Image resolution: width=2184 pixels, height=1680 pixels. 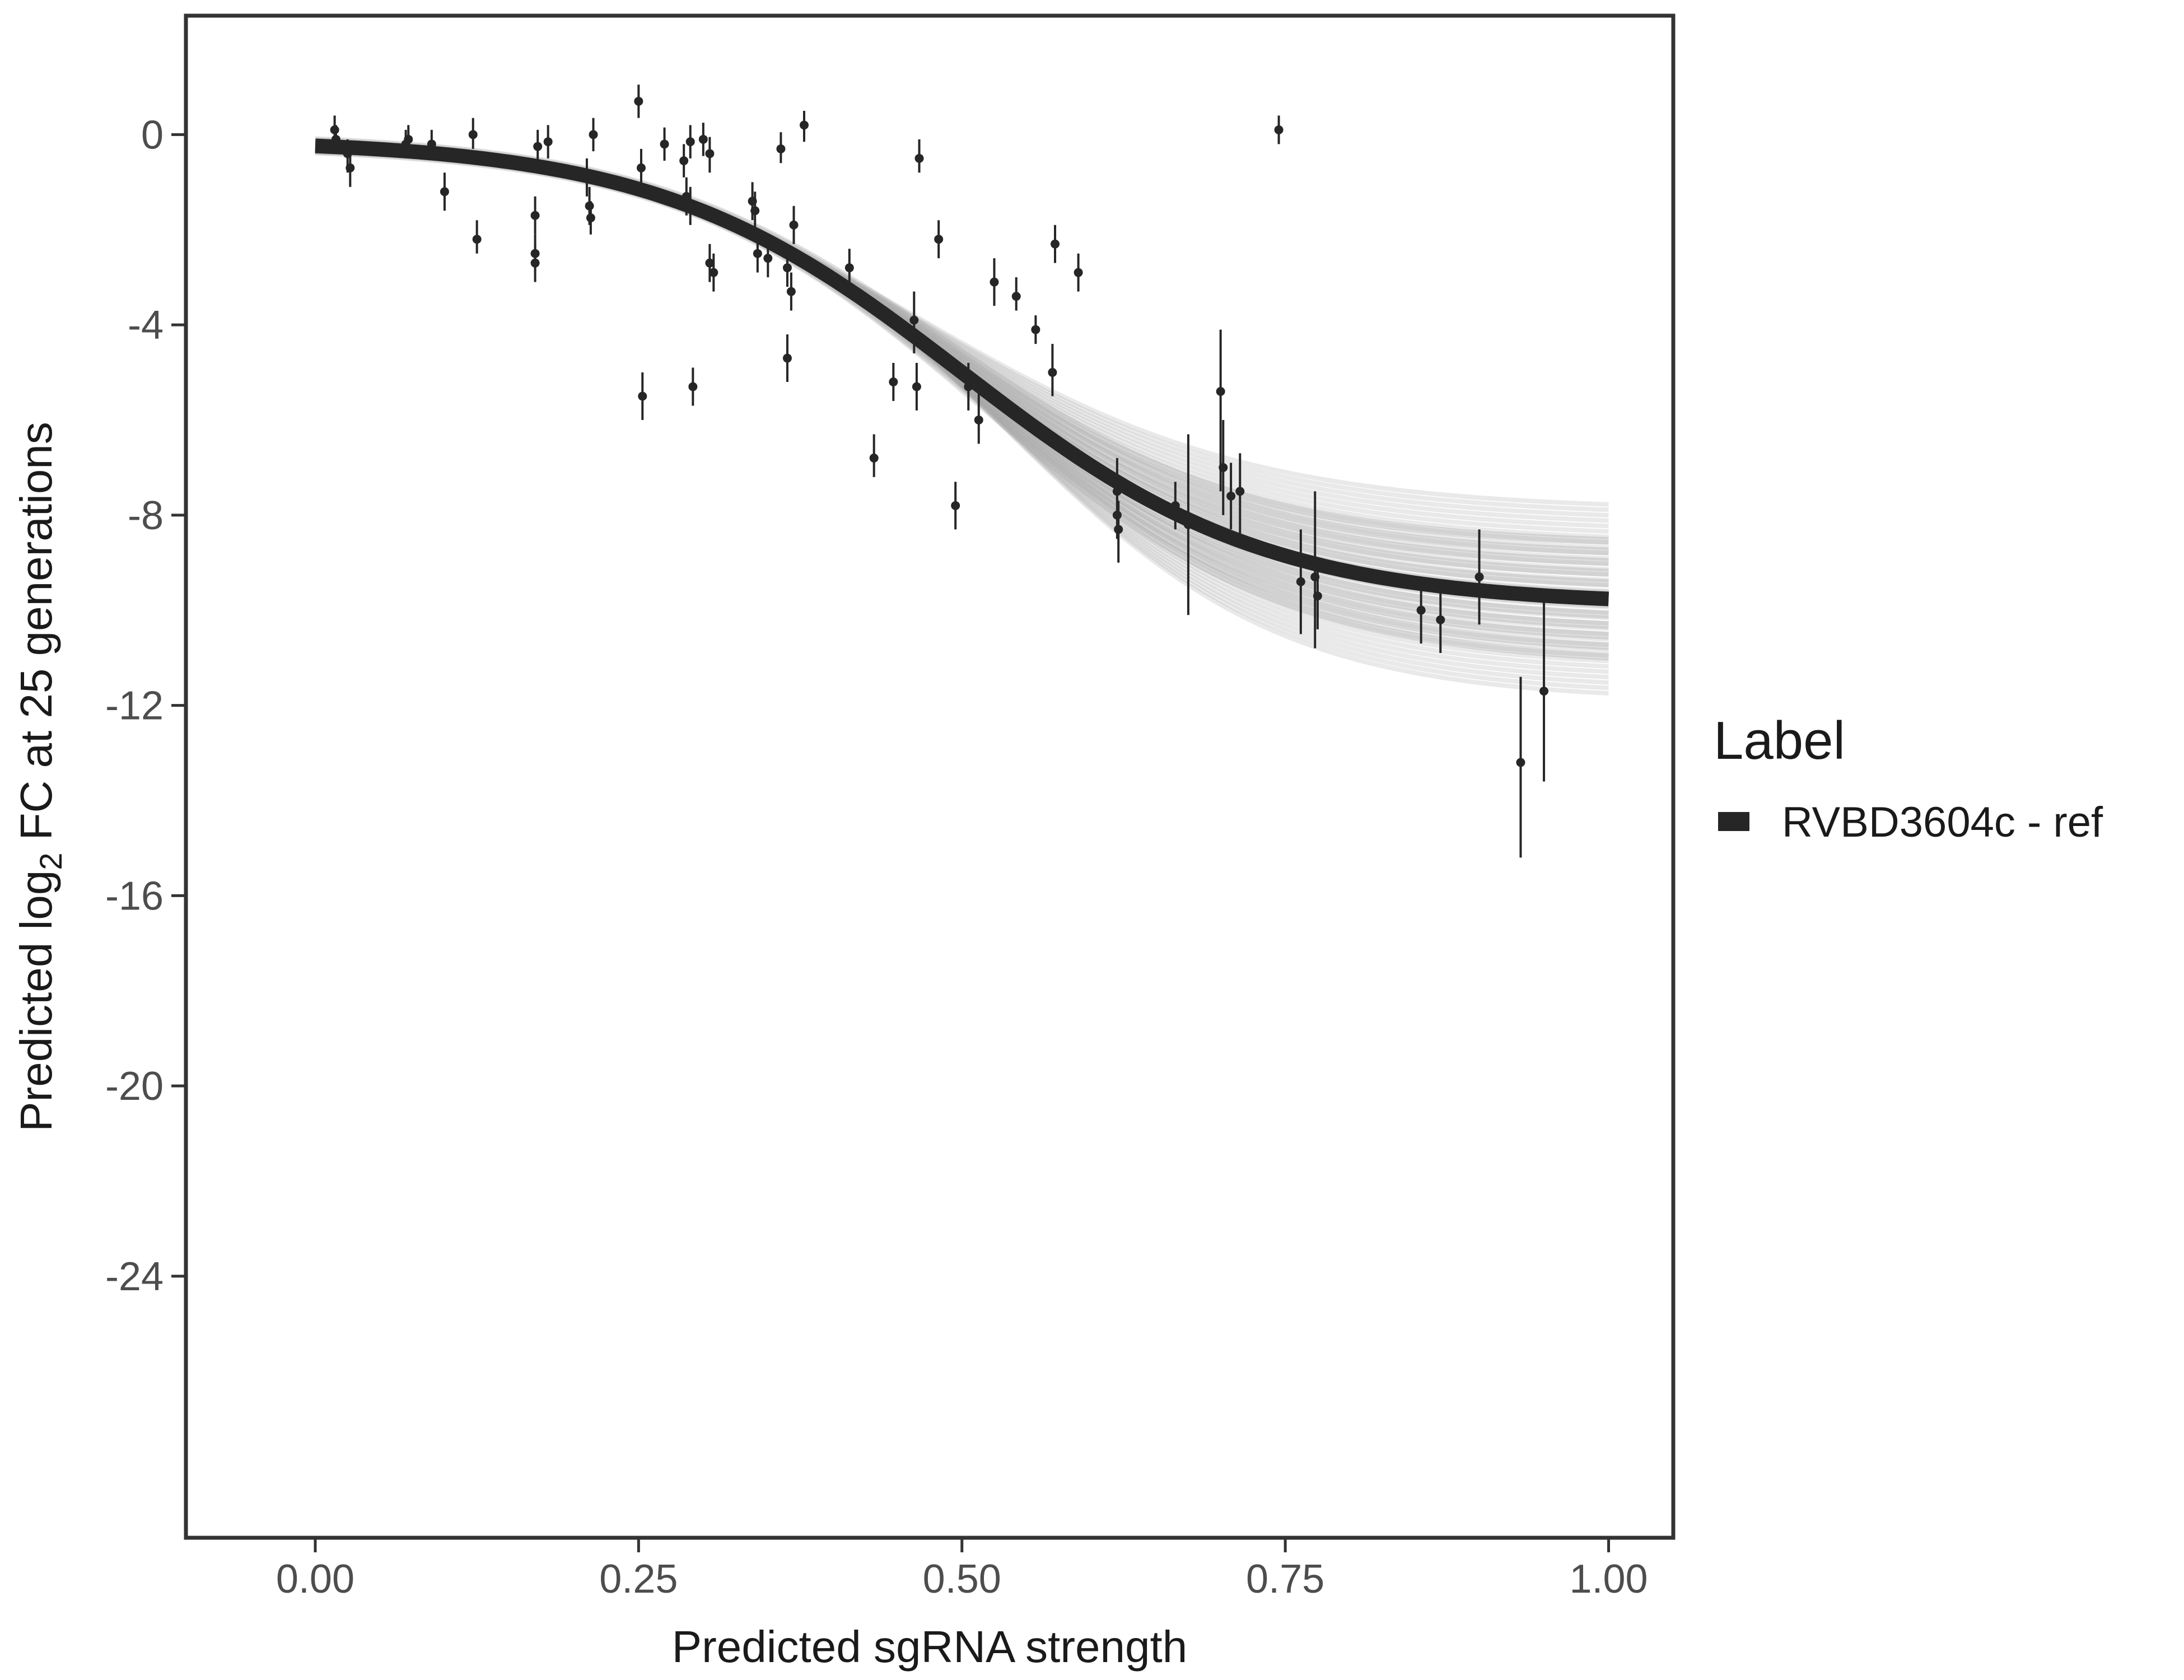 What do you see at coordinates (639, 1580) in the screenshot?
I see `x-tick-label: 0.25` at bounding box center [639, 1580].